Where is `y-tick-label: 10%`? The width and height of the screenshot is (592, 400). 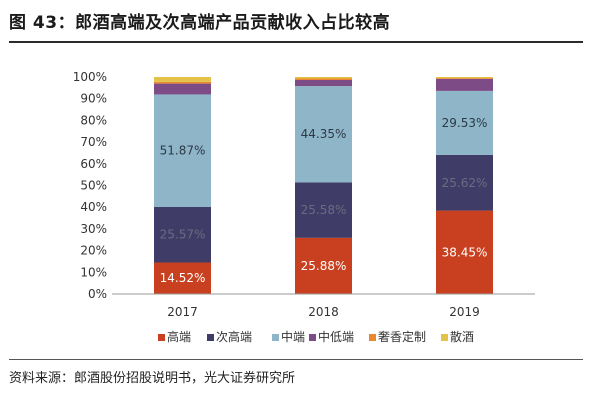
y-tick-label: 10% is located at coordinates (93, 272).